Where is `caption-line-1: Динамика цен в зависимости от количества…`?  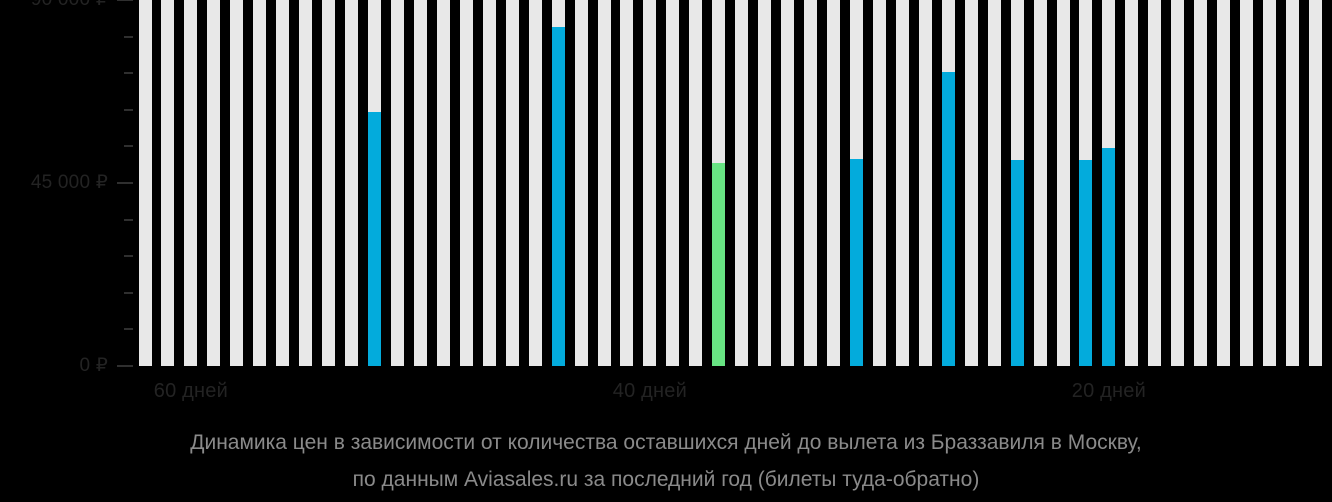 caption-line-1: Динамика цен в зависимости от количества… is located at coordinates (666, 442).